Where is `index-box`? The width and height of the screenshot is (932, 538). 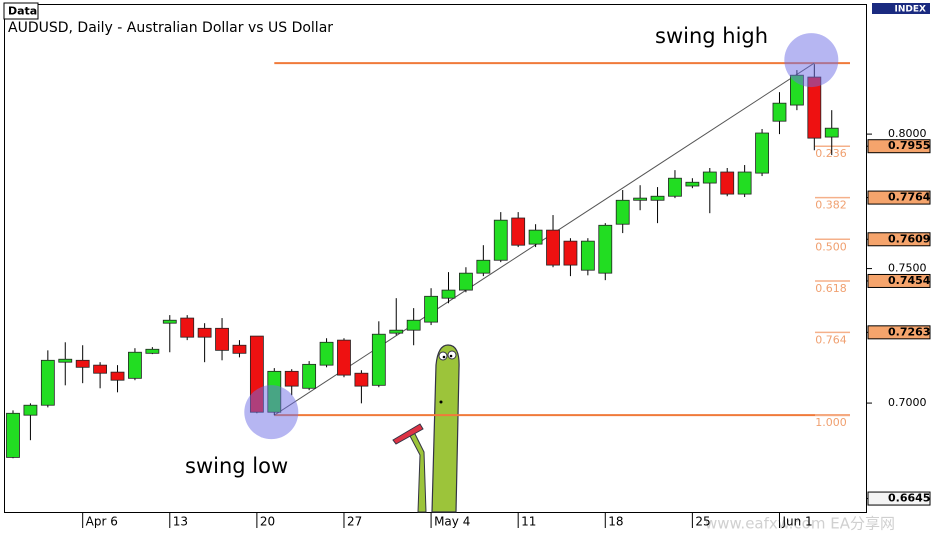
index-box is located at coordinates (901, 8).